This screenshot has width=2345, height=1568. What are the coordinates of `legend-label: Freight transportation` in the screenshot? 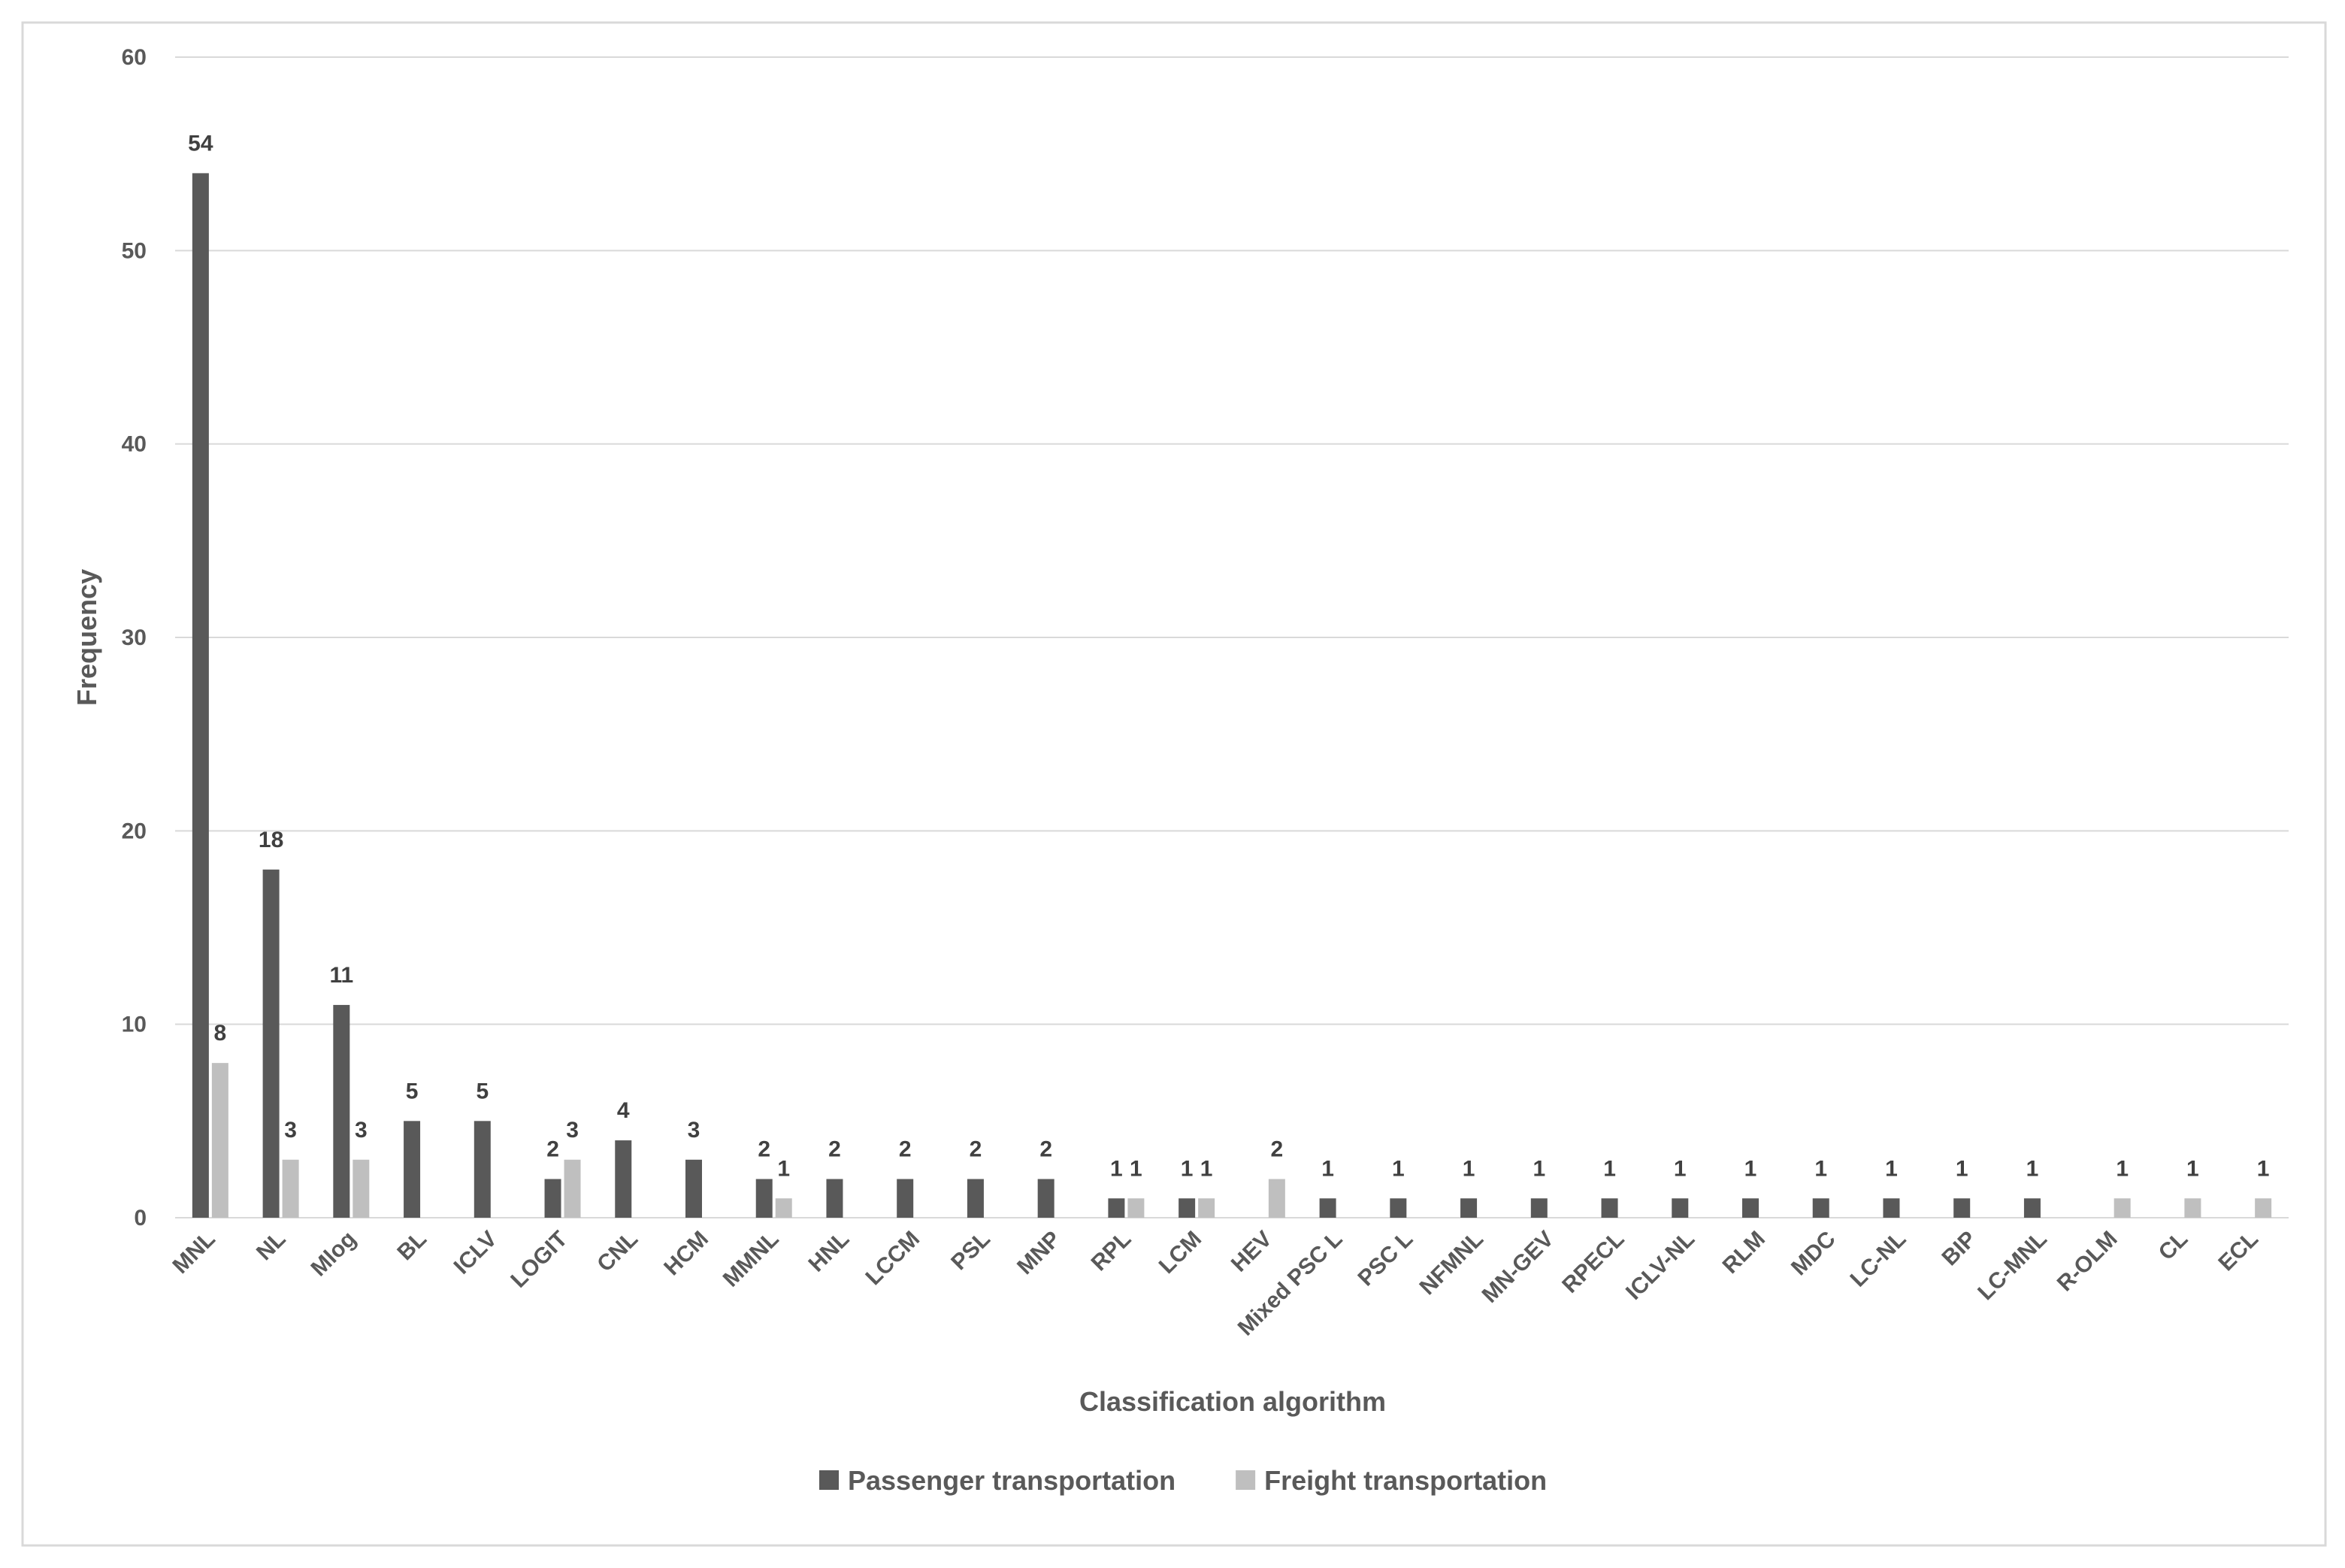 It's located at (1405, 1480).